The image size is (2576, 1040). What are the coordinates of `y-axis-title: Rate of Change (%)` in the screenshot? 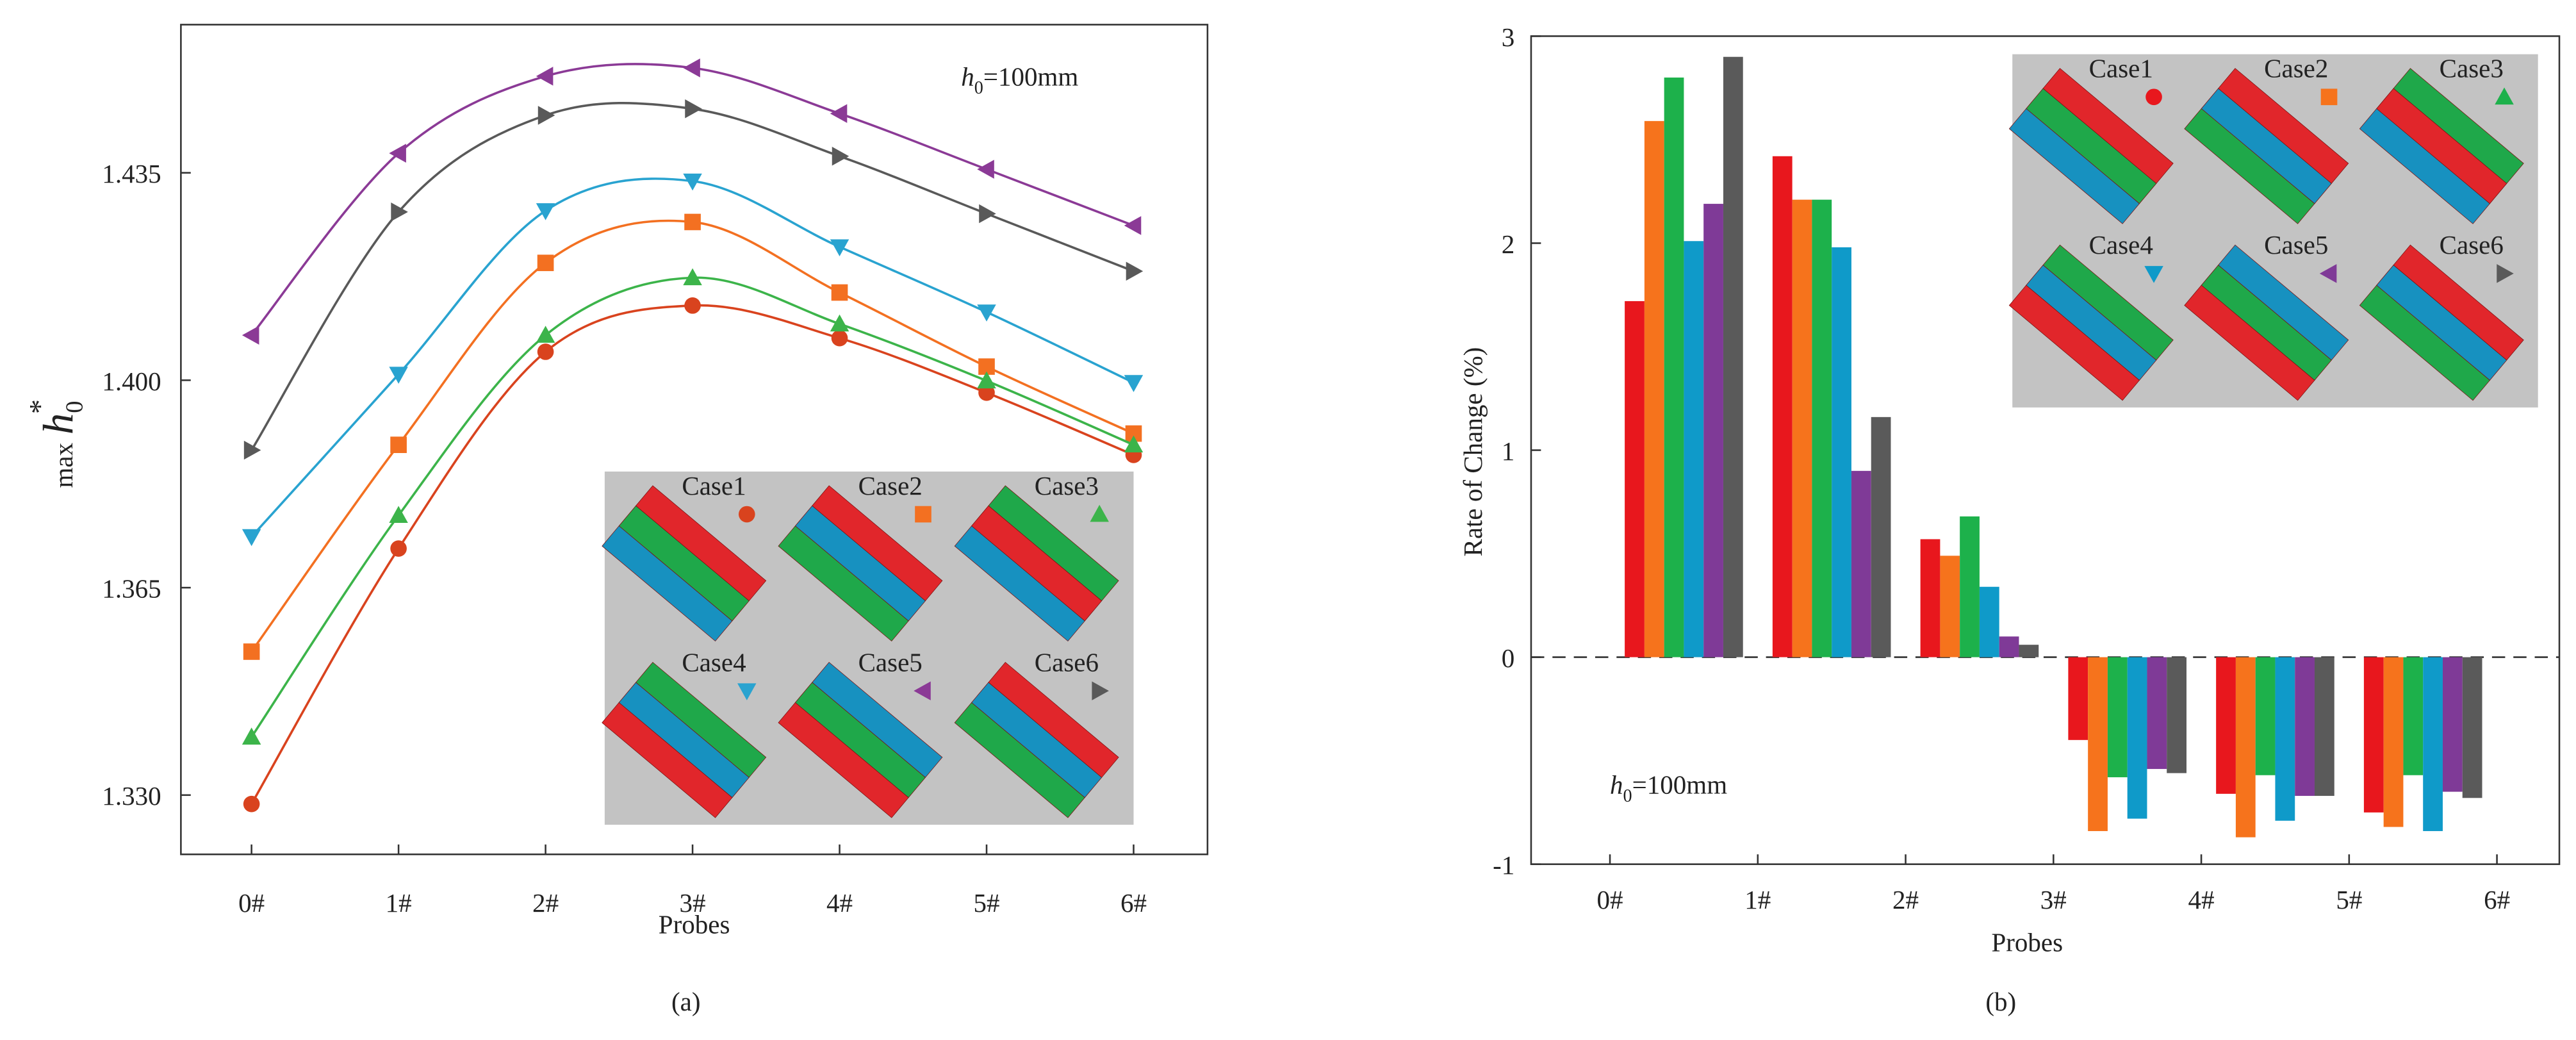 It's located at (1473, 452).